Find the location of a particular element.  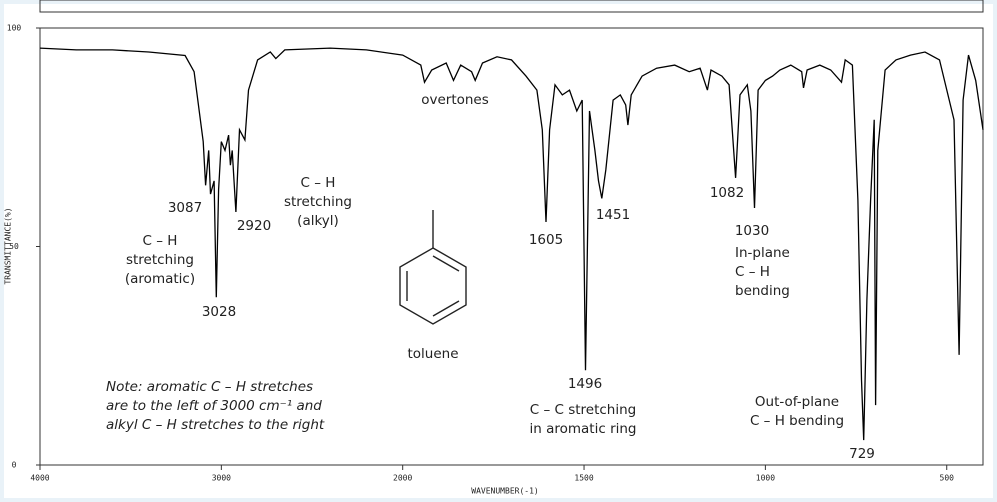

toluene-structure is located at coordinates (433, 267).